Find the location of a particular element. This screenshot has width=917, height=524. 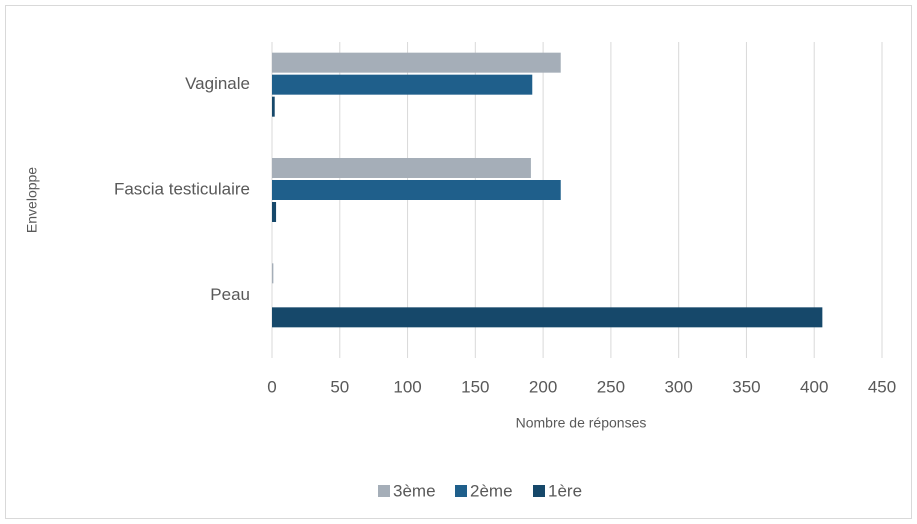

legend-label: 3ème is located at coordinates (414, 490).